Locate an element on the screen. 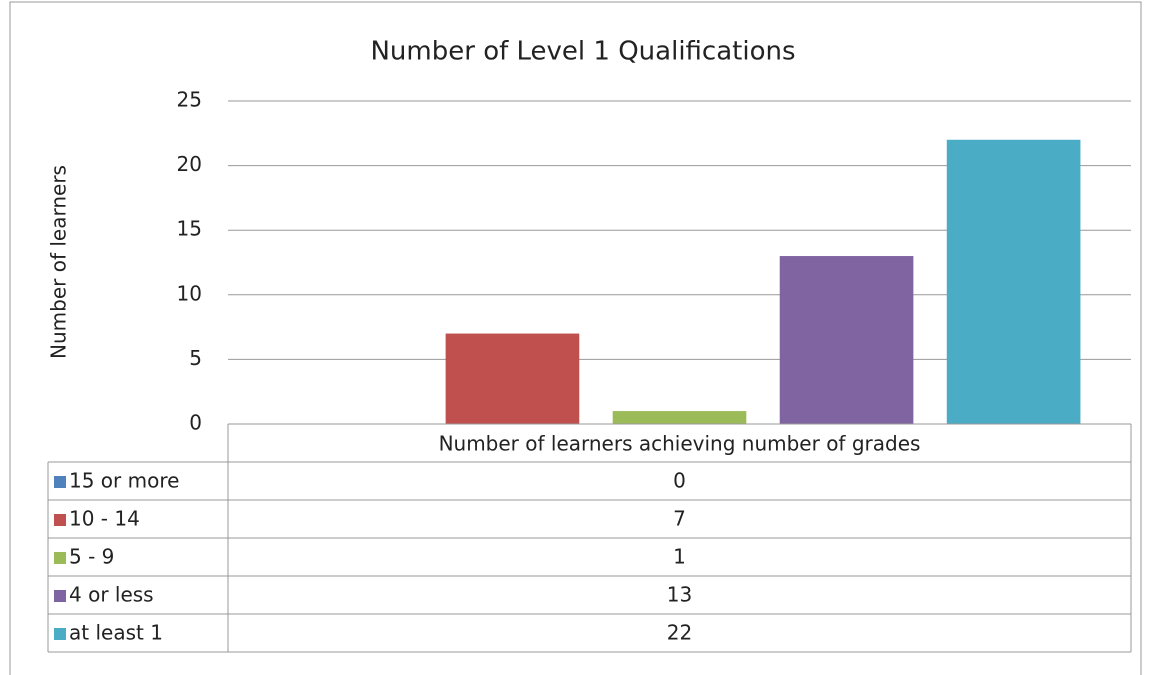 The width and height of the screenshot is (1151, 675). chart-title: Number of Level 1 Qualifications is located at coordinates (582, 52).